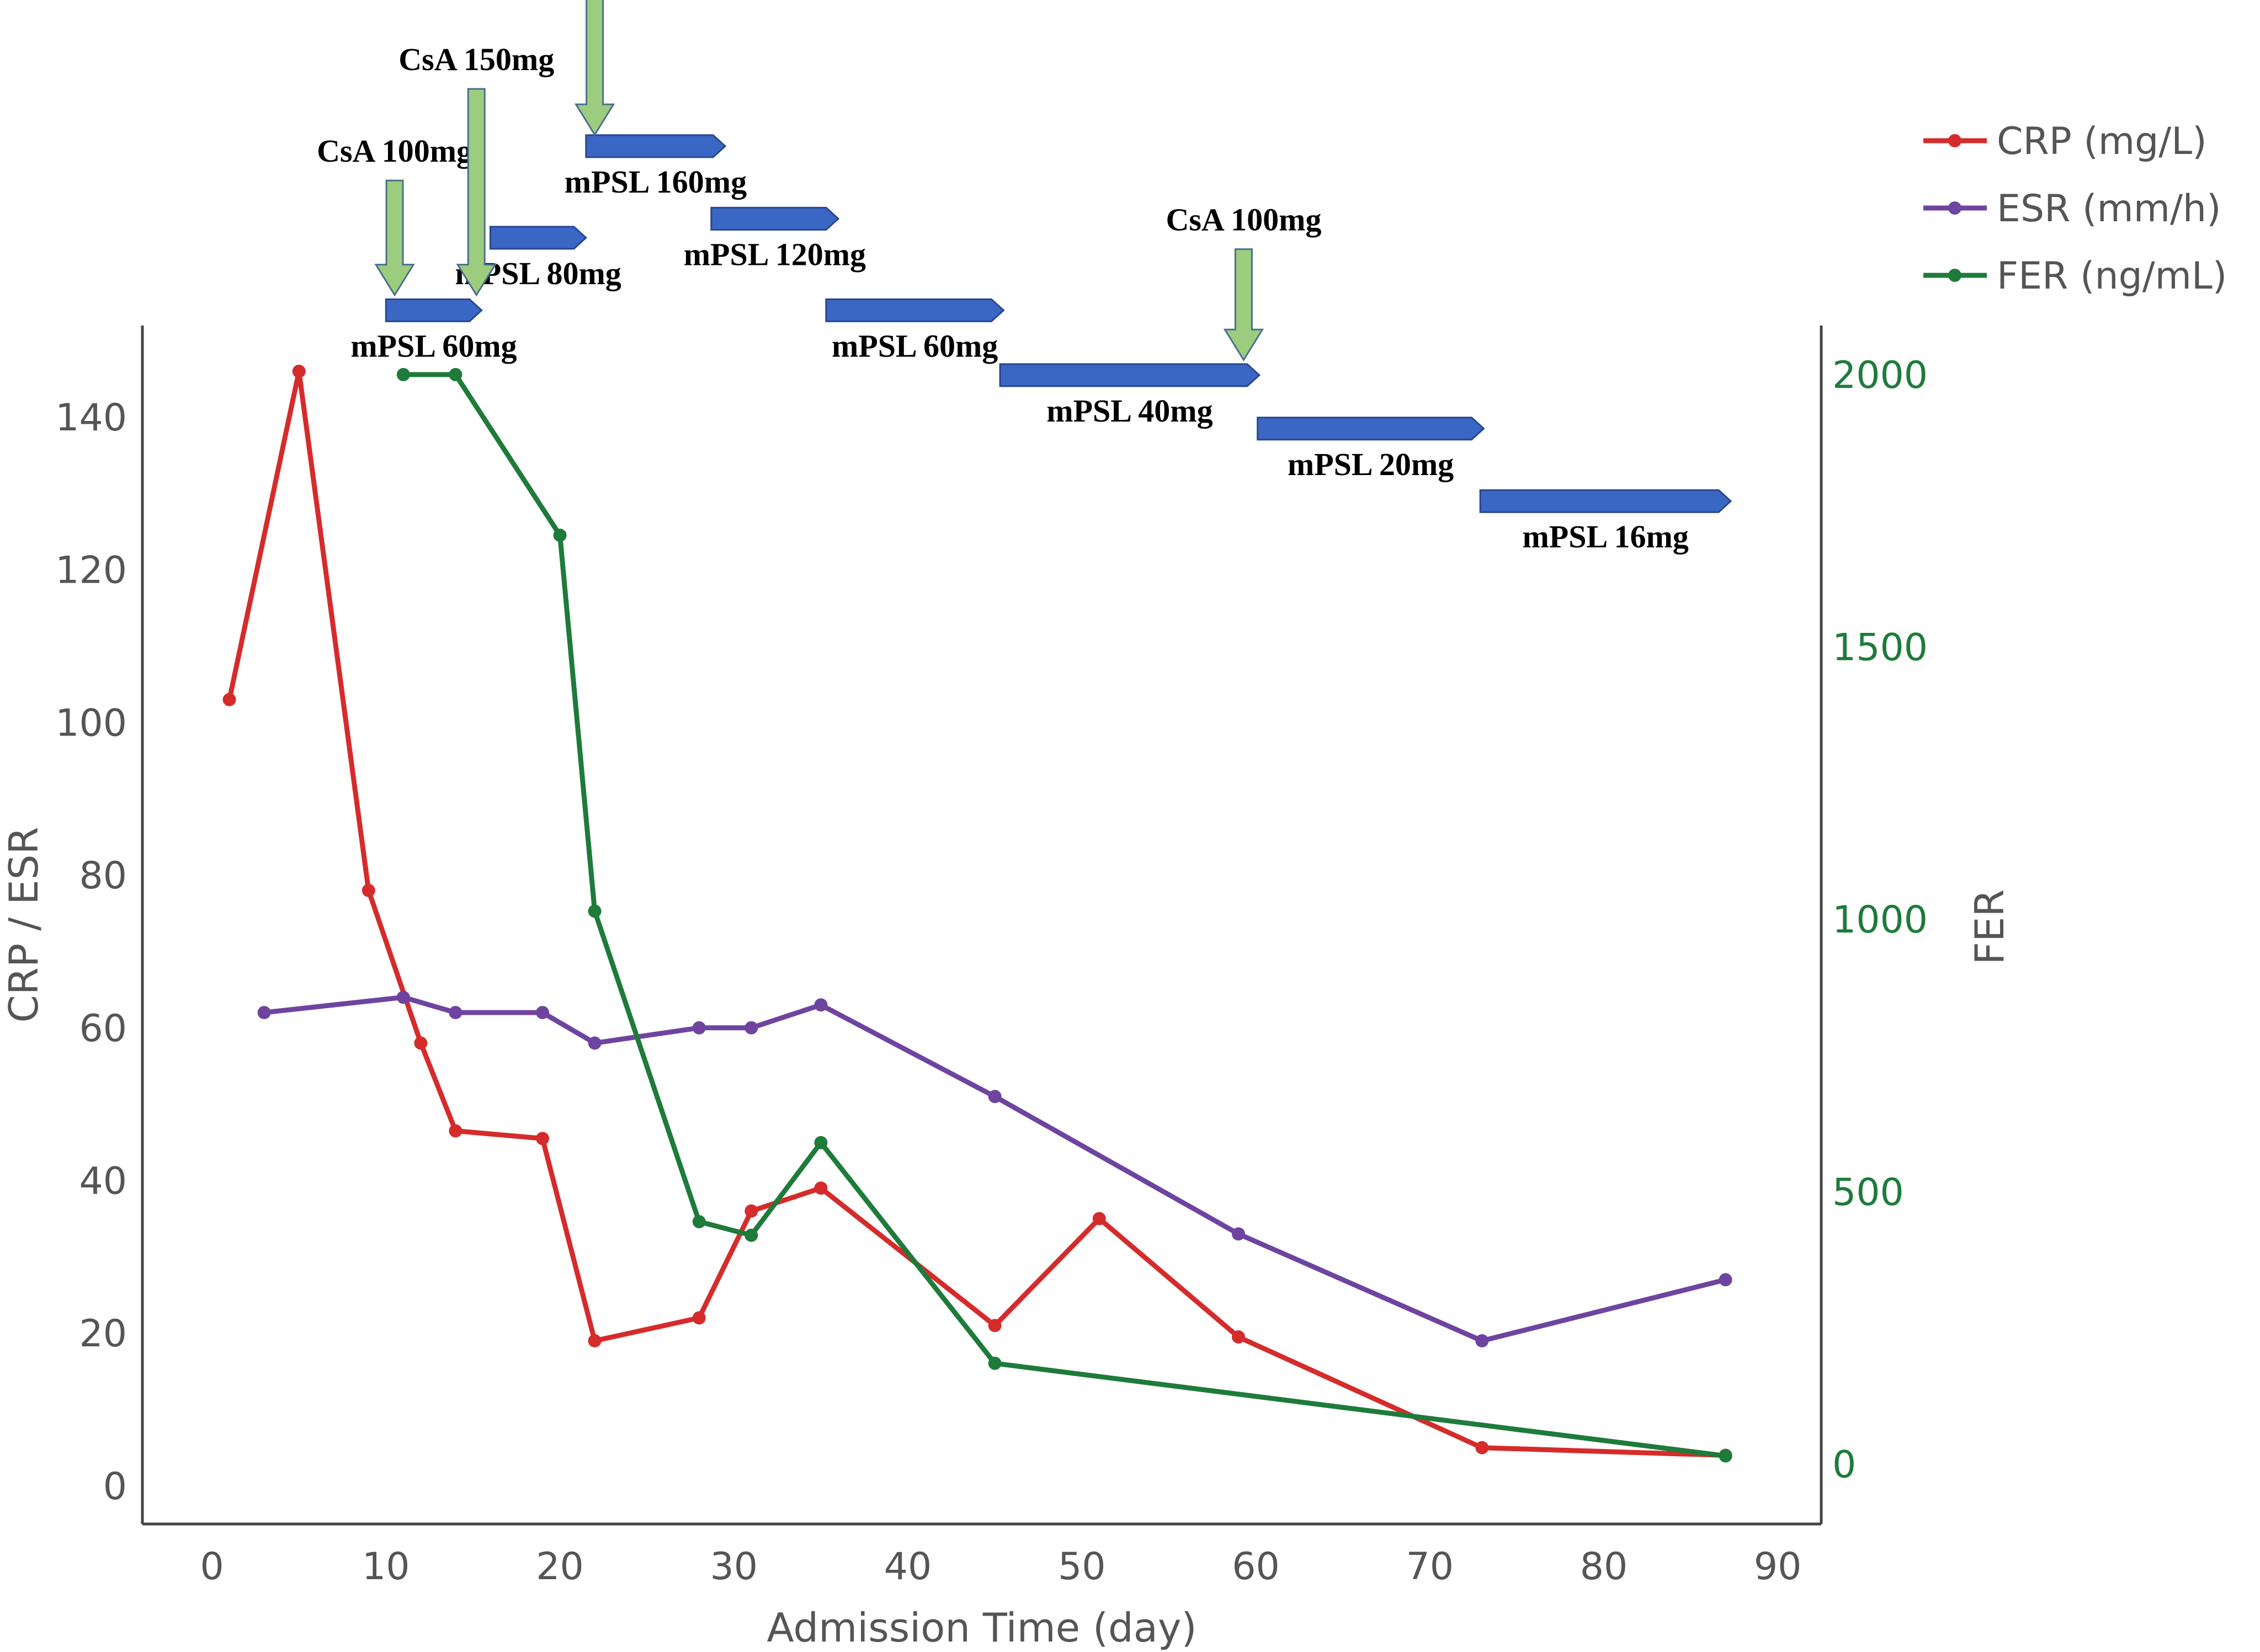 This screenshot has height=1652, width=2260. Describe the element at coordinates (1605, 537) in the screenshot. I see `steroid-bar-label: mPSL 16mg` at that location.